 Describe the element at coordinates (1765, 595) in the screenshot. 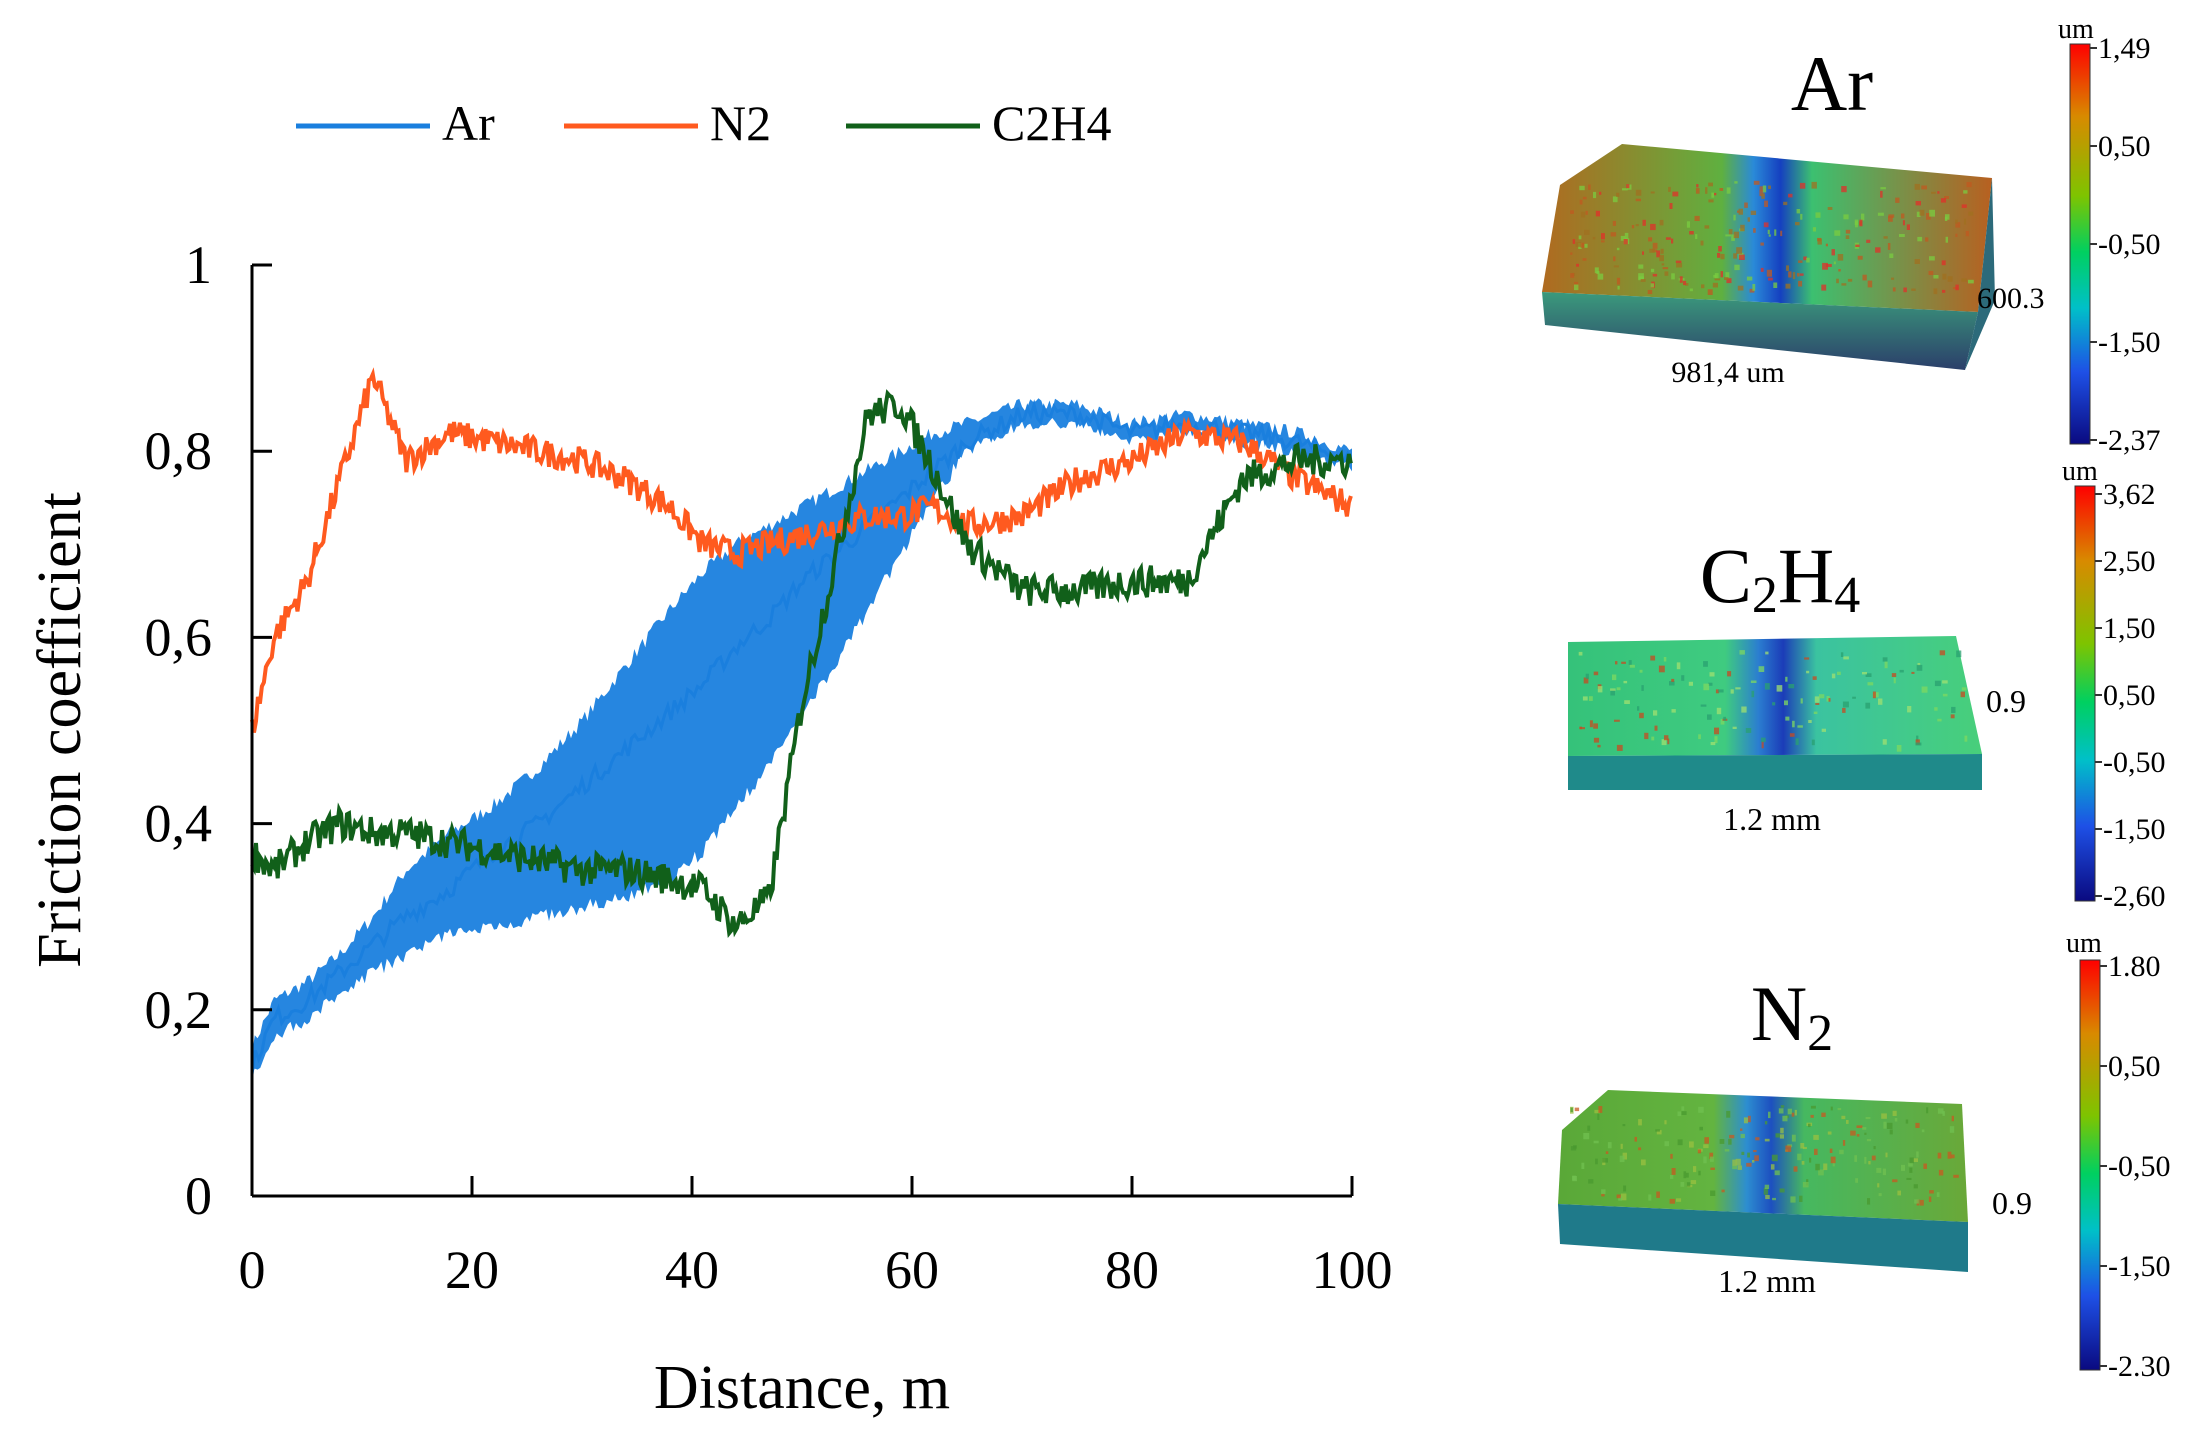

I see `panel-c2h4-title-sub: 2` at that location.